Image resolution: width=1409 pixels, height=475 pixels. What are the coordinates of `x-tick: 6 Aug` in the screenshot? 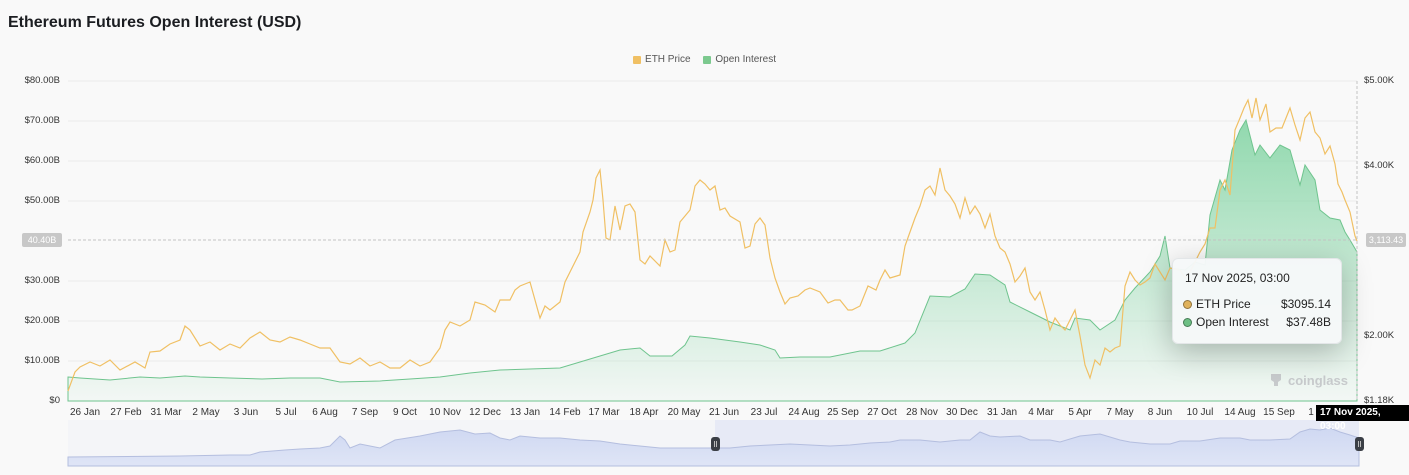 It's located at (325, 412).